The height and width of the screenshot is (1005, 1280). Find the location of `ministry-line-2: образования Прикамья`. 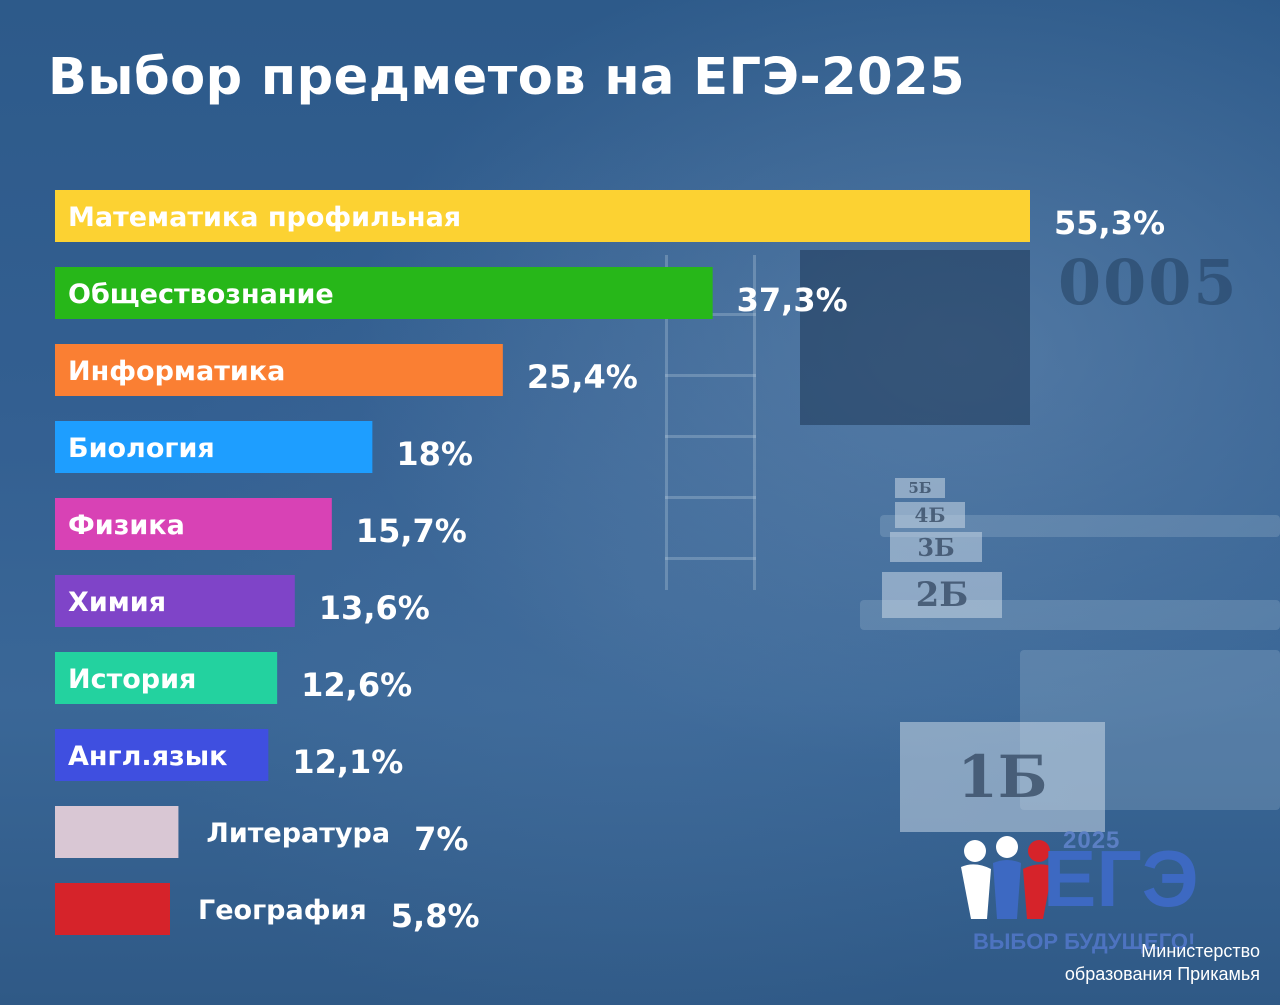

ministry-line-2: образования Прикамья is located at coordinates (1162, 974).